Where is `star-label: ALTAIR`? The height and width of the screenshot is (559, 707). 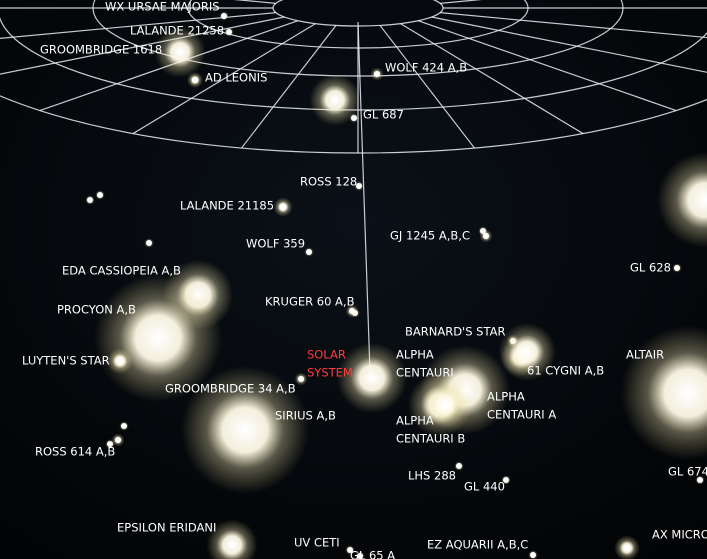 star-label: ALTAIR is located at coordinates (645, 355).